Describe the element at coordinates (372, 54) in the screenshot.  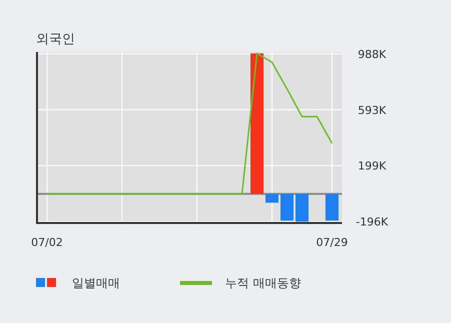
I see `y-tick-label: 988K` at that location.